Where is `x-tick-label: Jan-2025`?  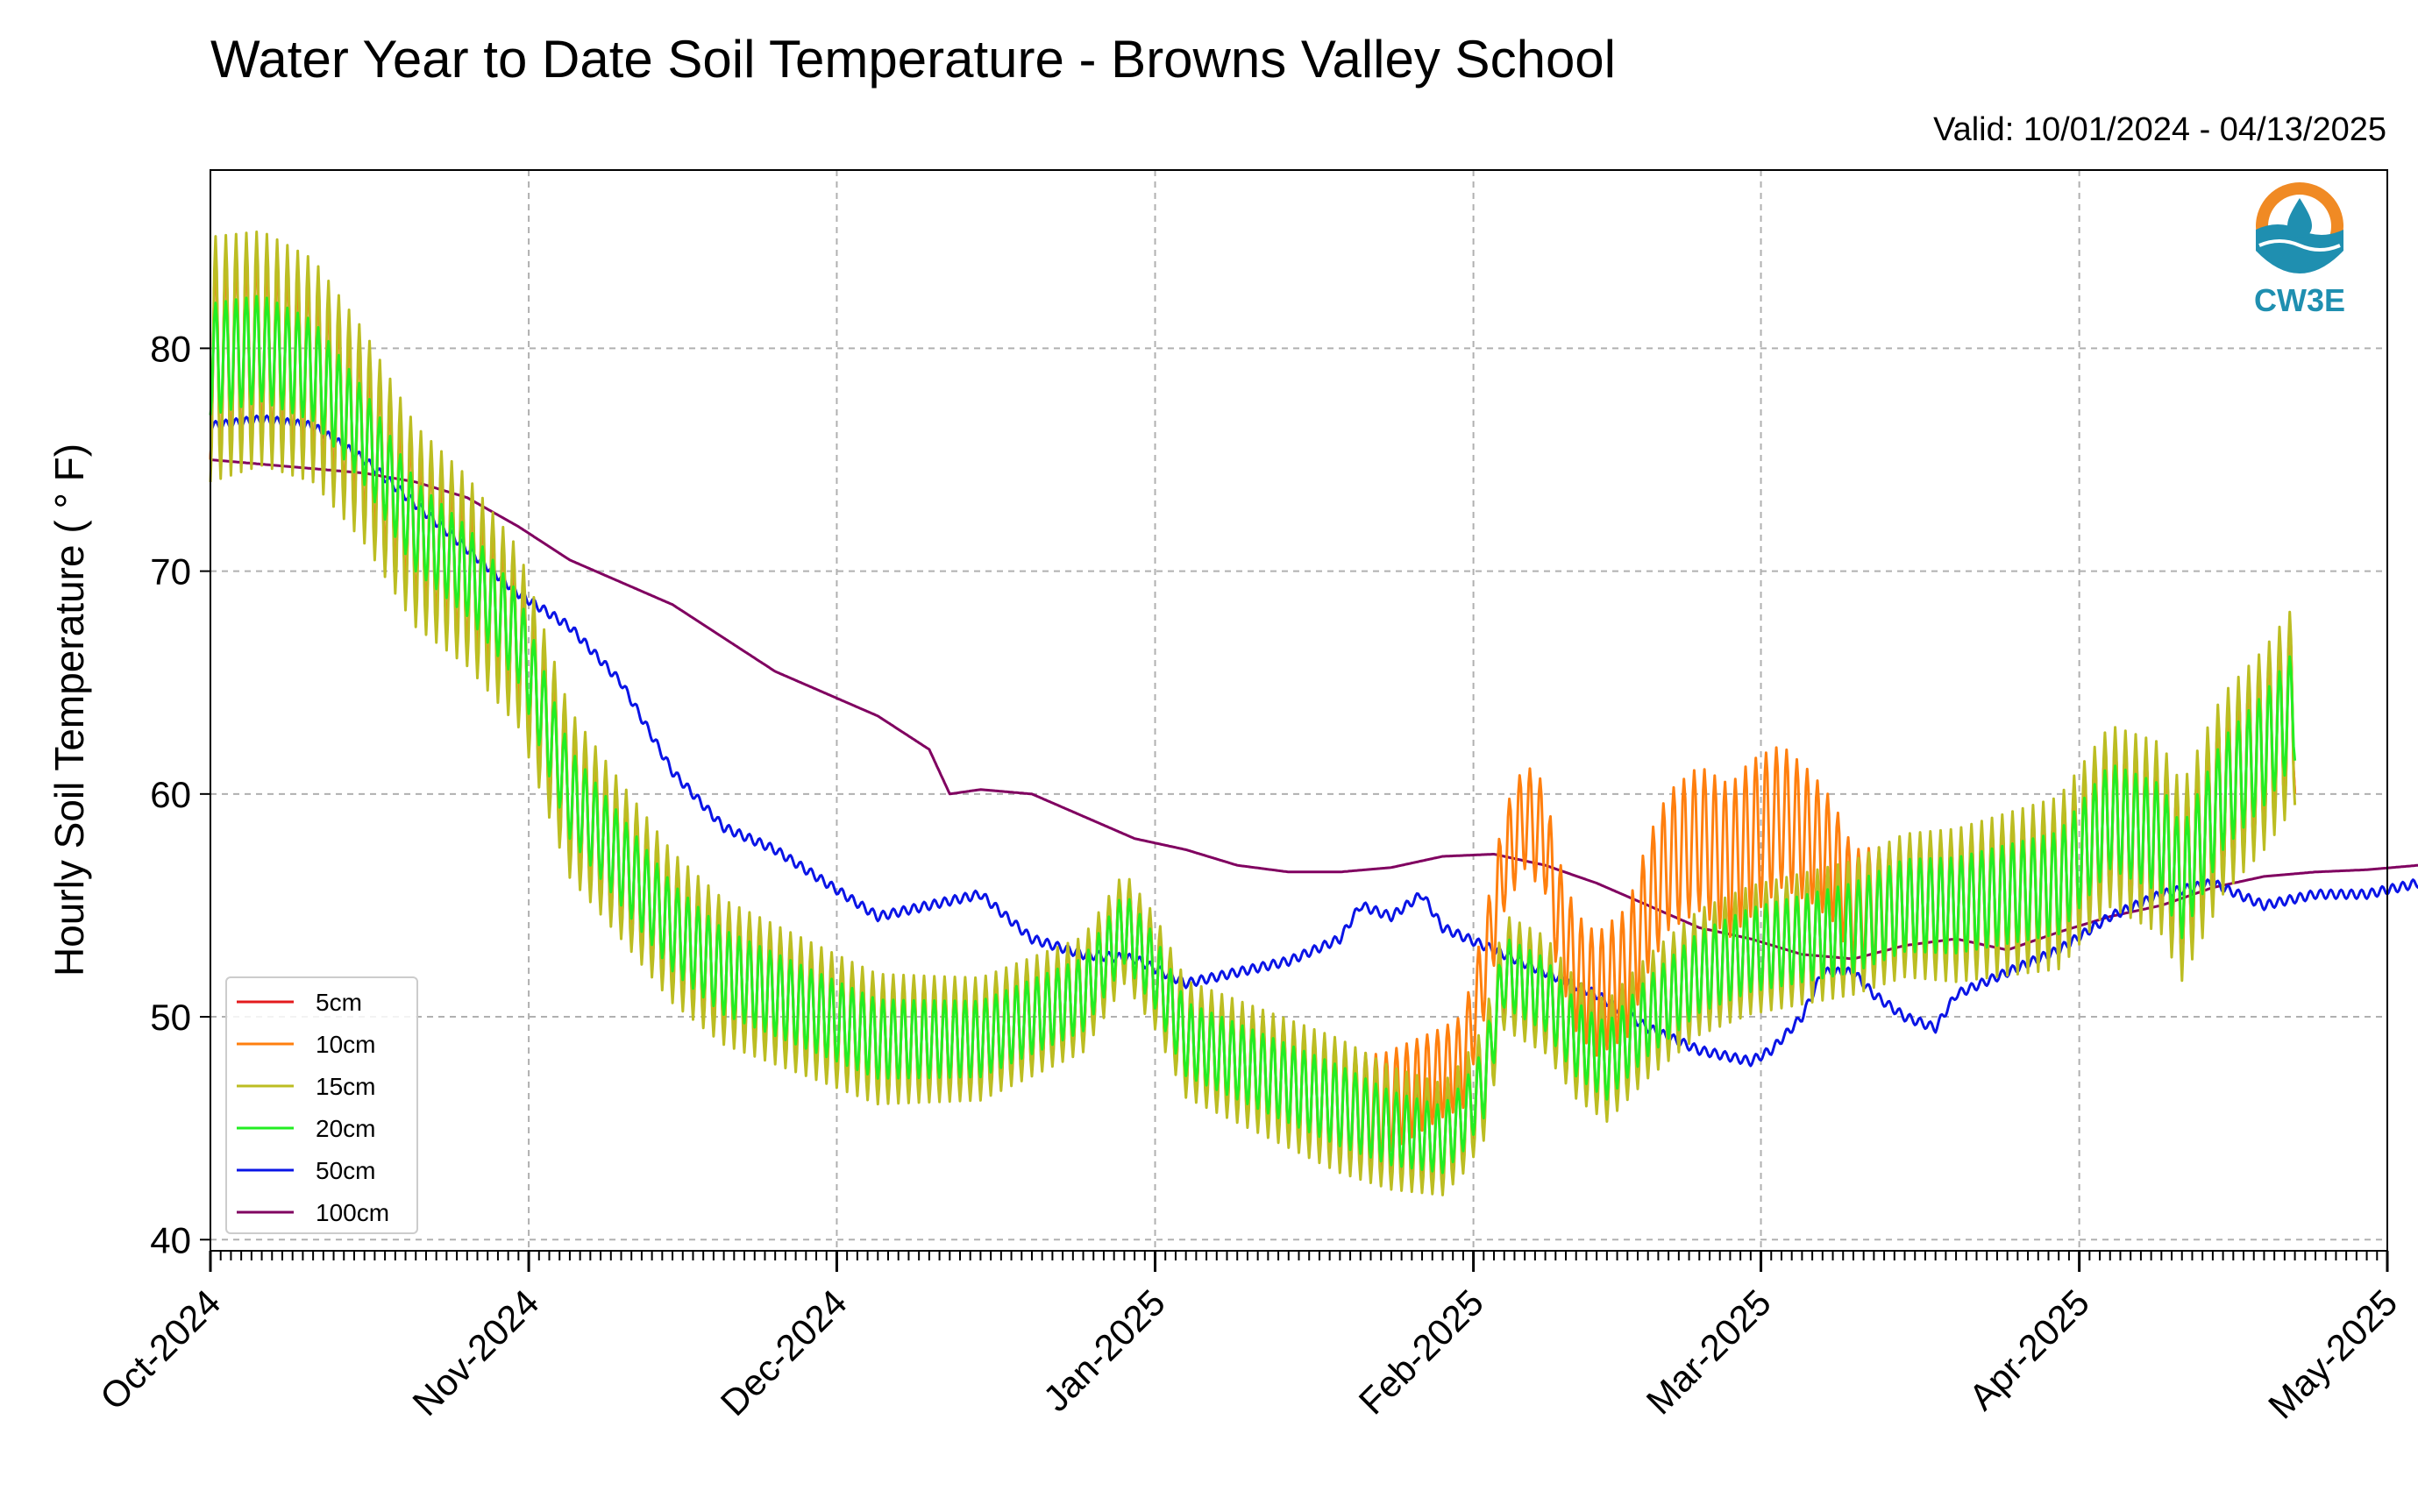 x-tick-label: Jan-2025 is located at coordinates (1104, 1350).